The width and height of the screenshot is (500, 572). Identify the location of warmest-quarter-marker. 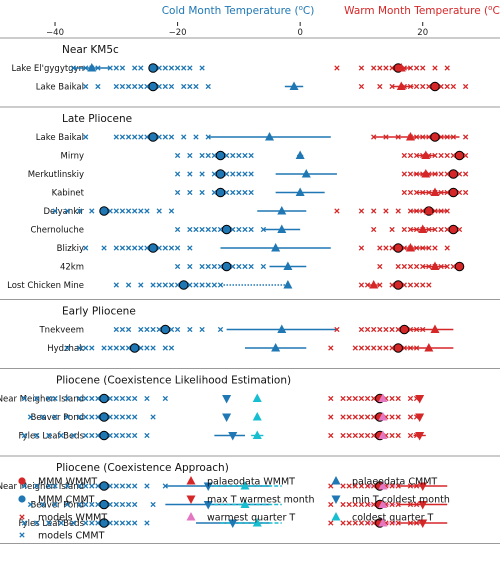
(383, 416).